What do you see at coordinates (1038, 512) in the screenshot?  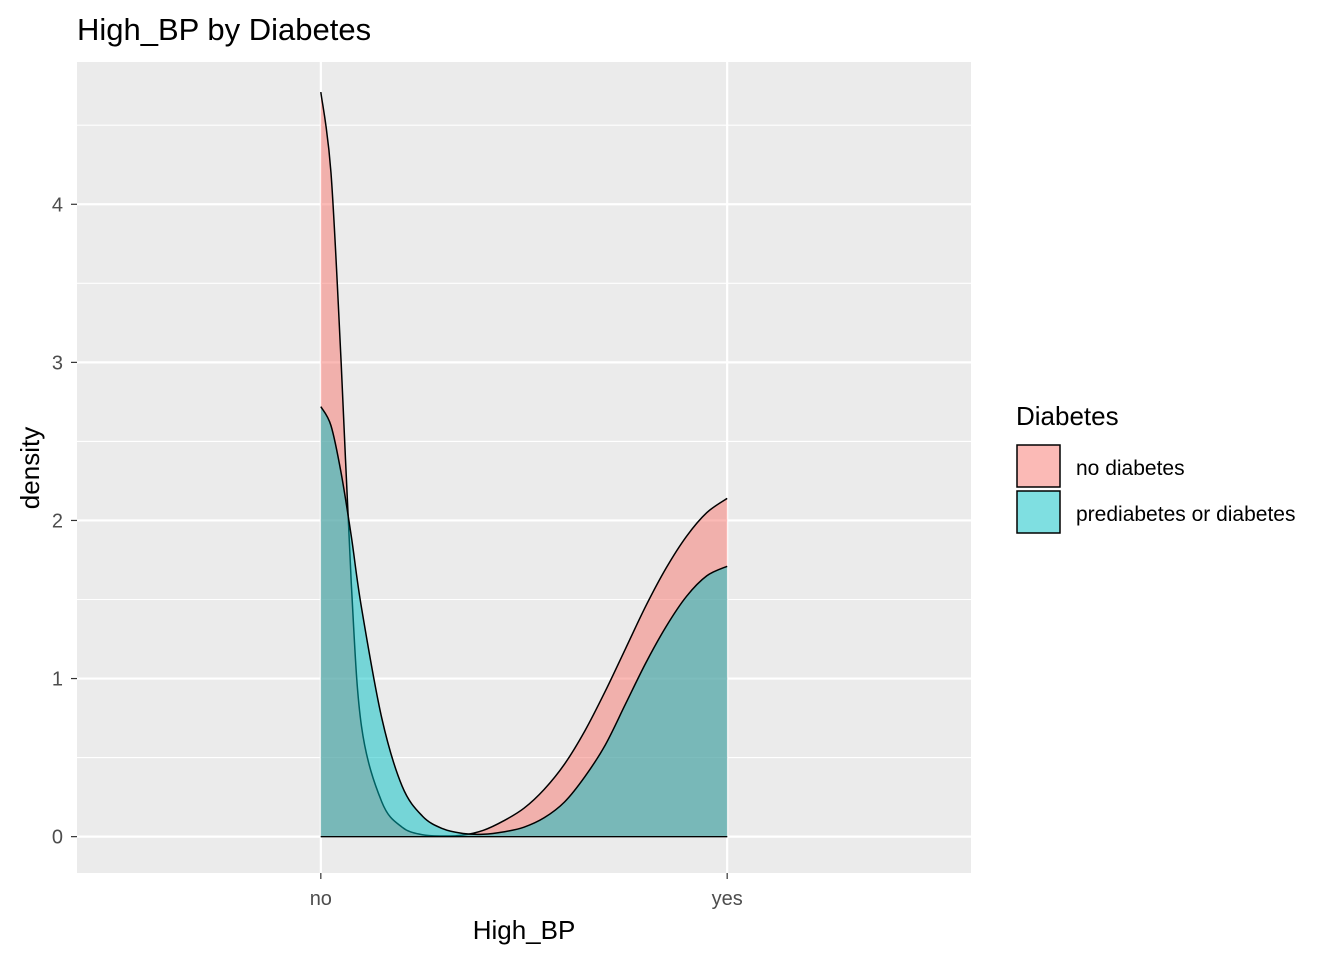 I see `legend-key-prediabetes` at bounding box center [1038, 512].